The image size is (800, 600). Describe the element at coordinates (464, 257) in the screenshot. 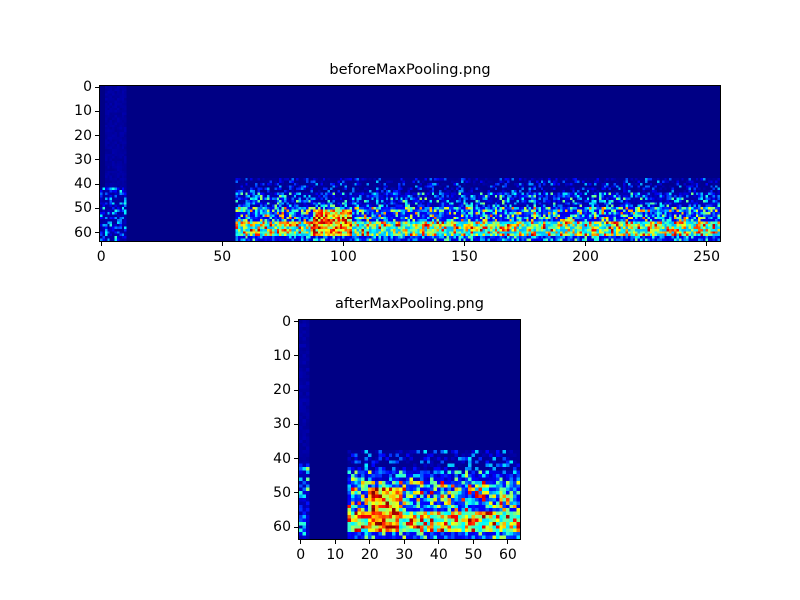

I see `x-tick-label: 150` at that location.